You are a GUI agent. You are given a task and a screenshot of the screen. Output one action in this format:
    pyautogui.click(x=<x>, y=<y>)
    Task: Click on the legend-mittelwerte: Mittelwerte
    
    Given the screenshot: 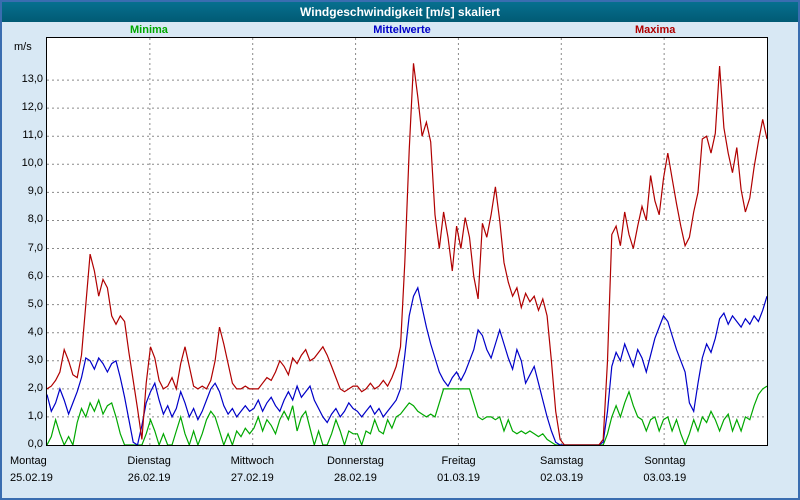 What is the action you would take?
    pyautogui.click(x=402, y=30)
    